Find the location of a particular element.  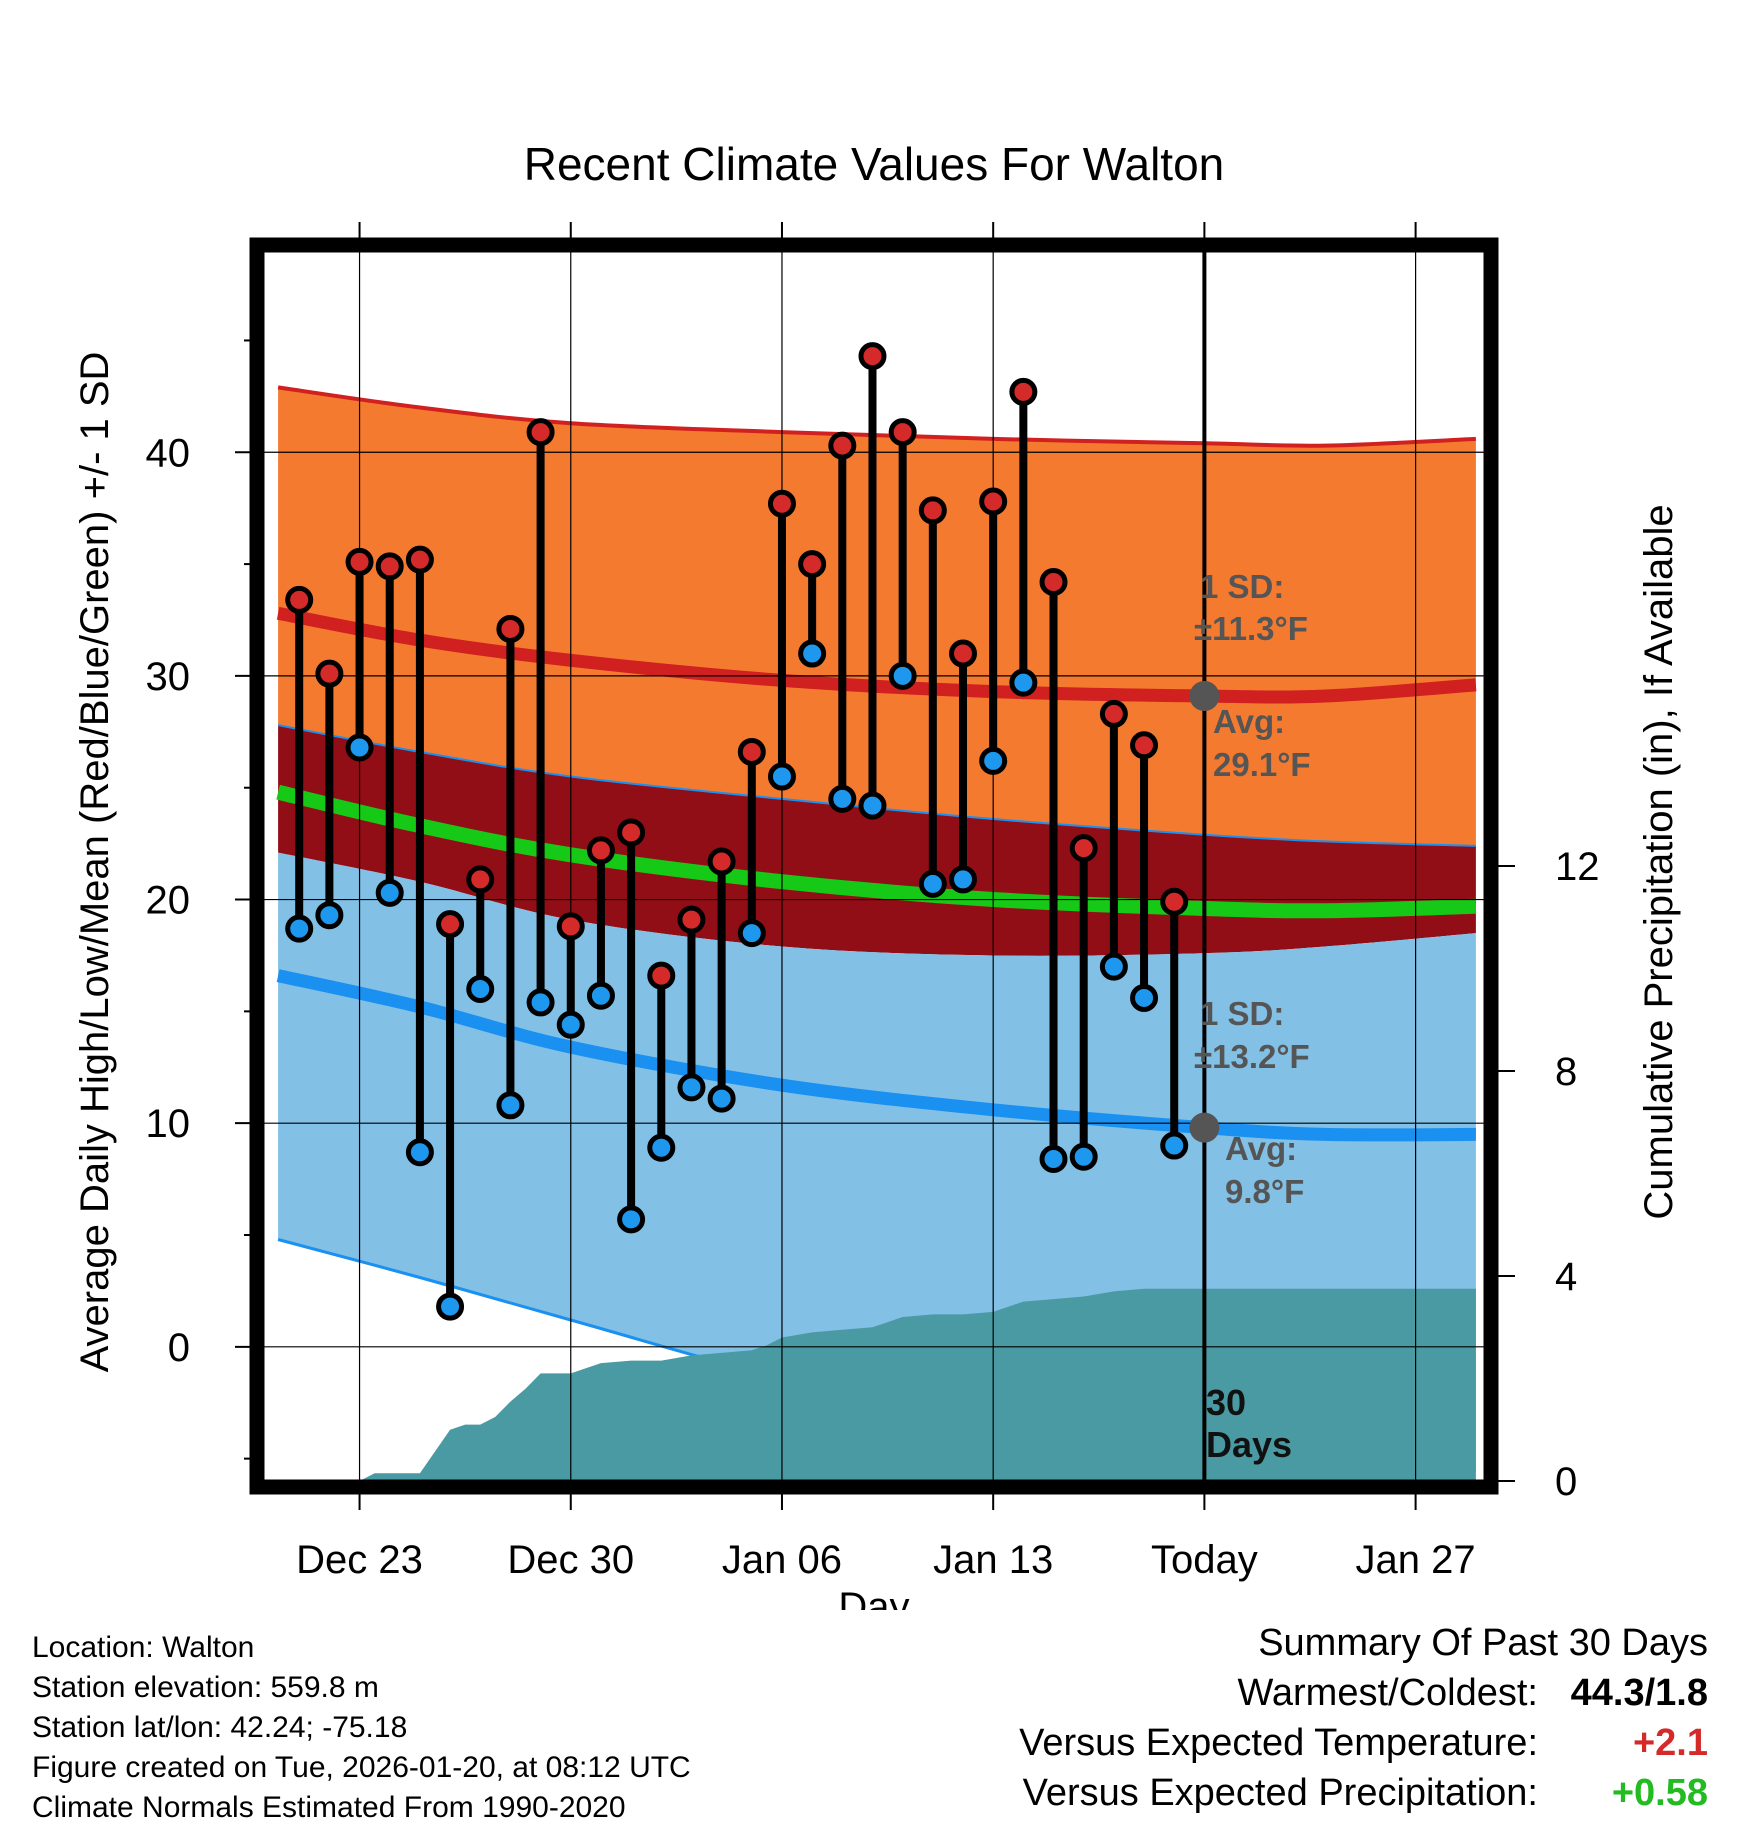

y-tick-label: 30 is located at coordinates (168, 677).